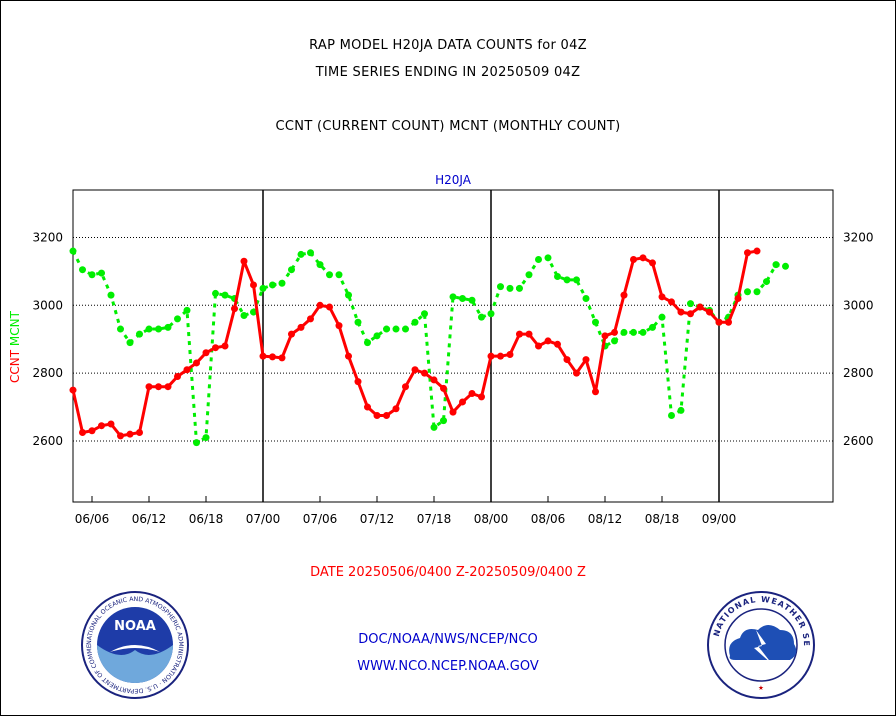 Image resolution: width=896 pixels, height=716 pixels. I want to click on x-tick-label: 06/06, so click(92, 519).